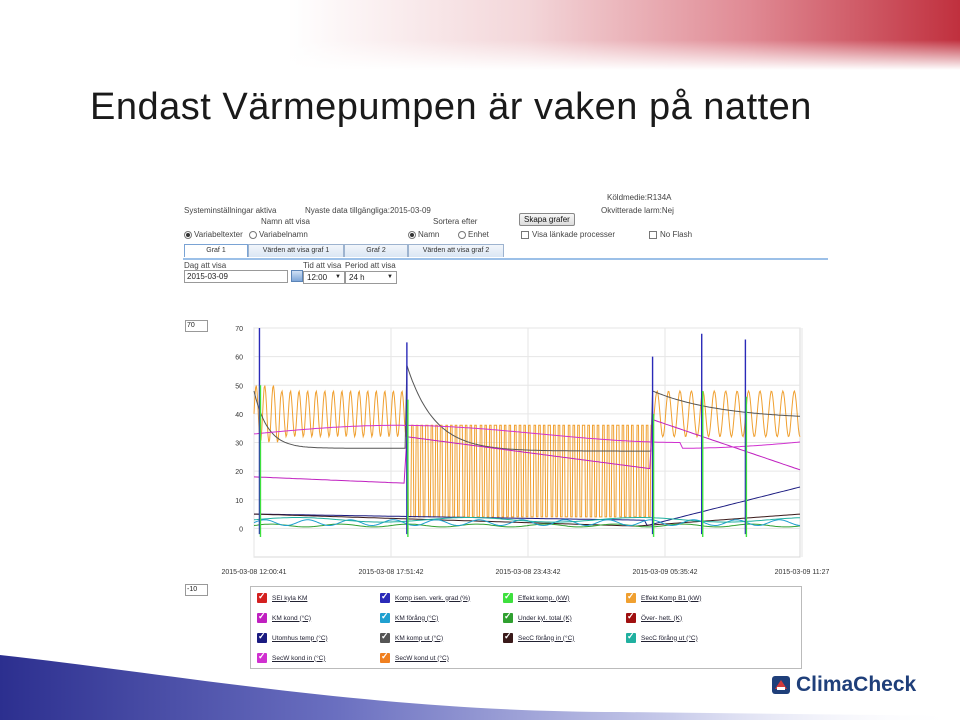 The width and height of the screenshot is (960, 720). I want to click on day-label: Dag att visa, so click(205, 265).